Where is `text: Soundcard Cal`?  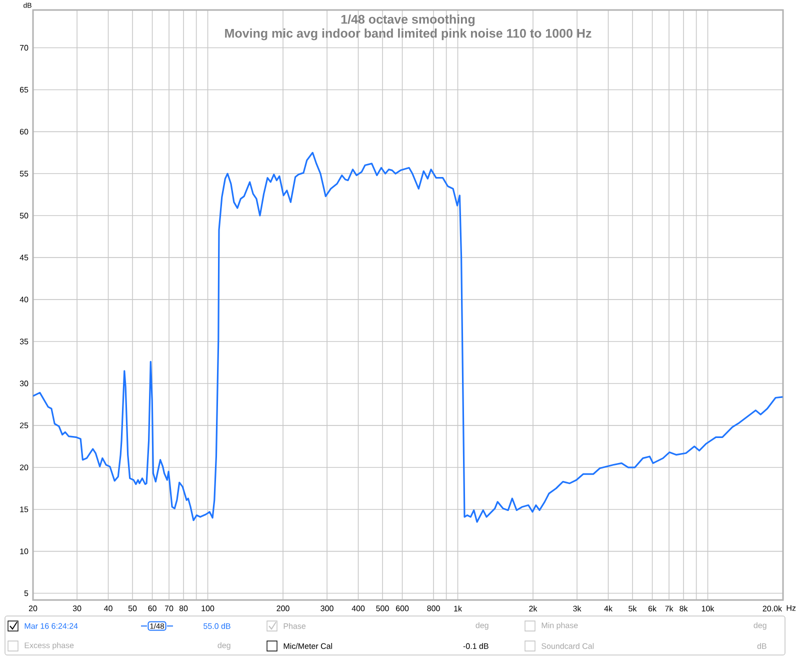
text: Soundcard Cal is located at coordinates (568, 646).